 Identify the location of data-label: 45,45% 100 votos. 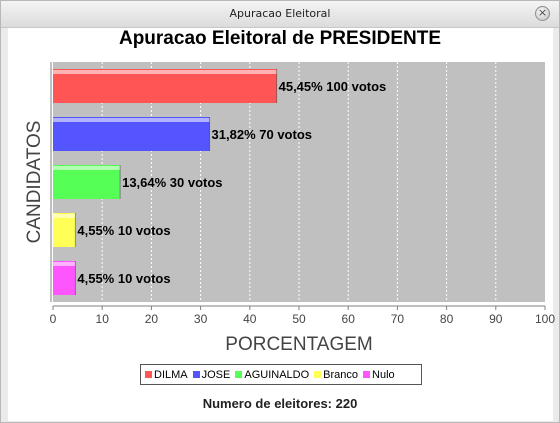
(333, 86).